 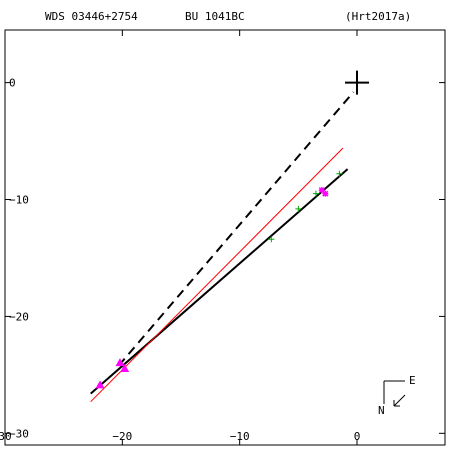 What do you see at coordinates (381, 410) in the screenshot?
I see `compass-north-label: N` at bounding box center [381, 410].